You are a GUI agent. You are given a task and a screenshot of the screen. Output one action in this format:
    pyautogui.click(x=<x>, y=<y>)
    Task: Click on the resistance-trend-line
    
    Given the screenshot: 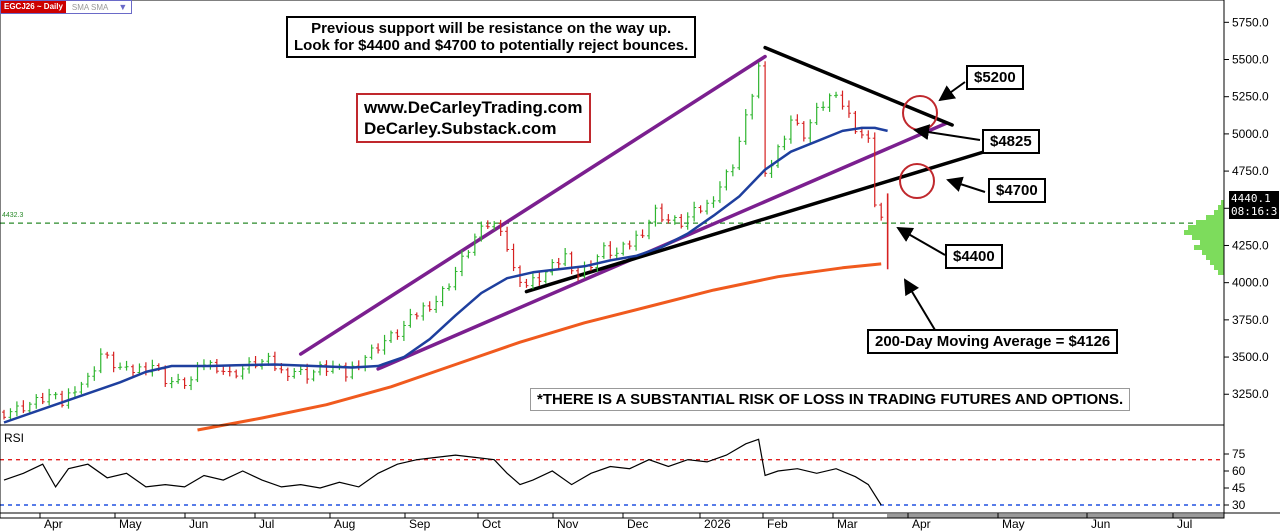 What is the action you would take?
    pyautogui.click(x=858, y=86)
    